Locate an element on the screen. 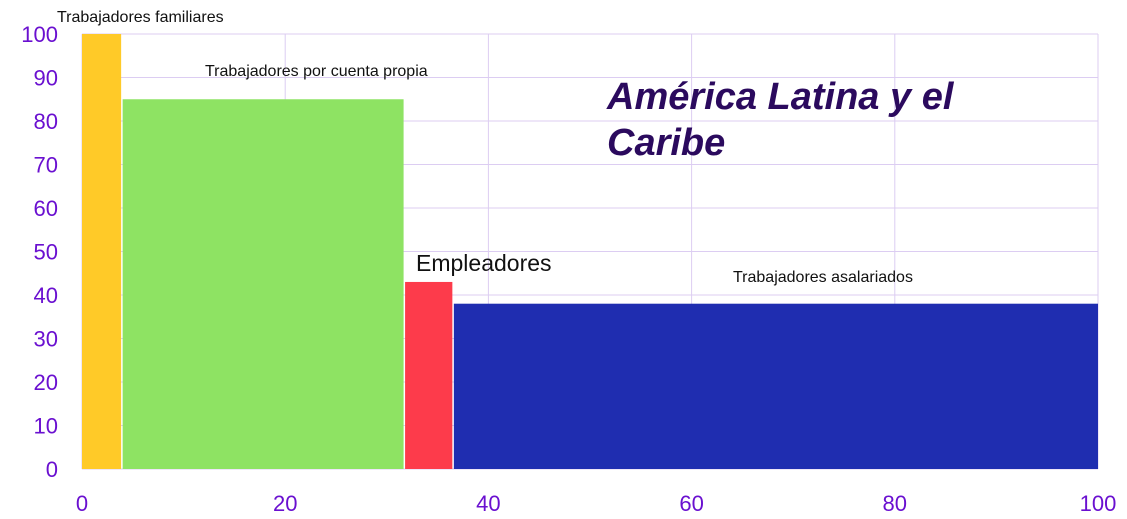 This screenshot has height=519, width=1127. bar-label: Empleadores is located at coordinates (484, 263).